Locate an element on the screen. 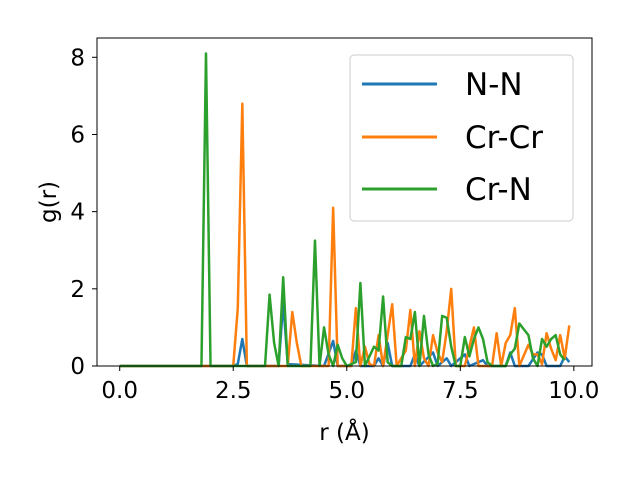 The image size is (640, 480). y-tick-label: 0 is located at coordinates (77, 367).